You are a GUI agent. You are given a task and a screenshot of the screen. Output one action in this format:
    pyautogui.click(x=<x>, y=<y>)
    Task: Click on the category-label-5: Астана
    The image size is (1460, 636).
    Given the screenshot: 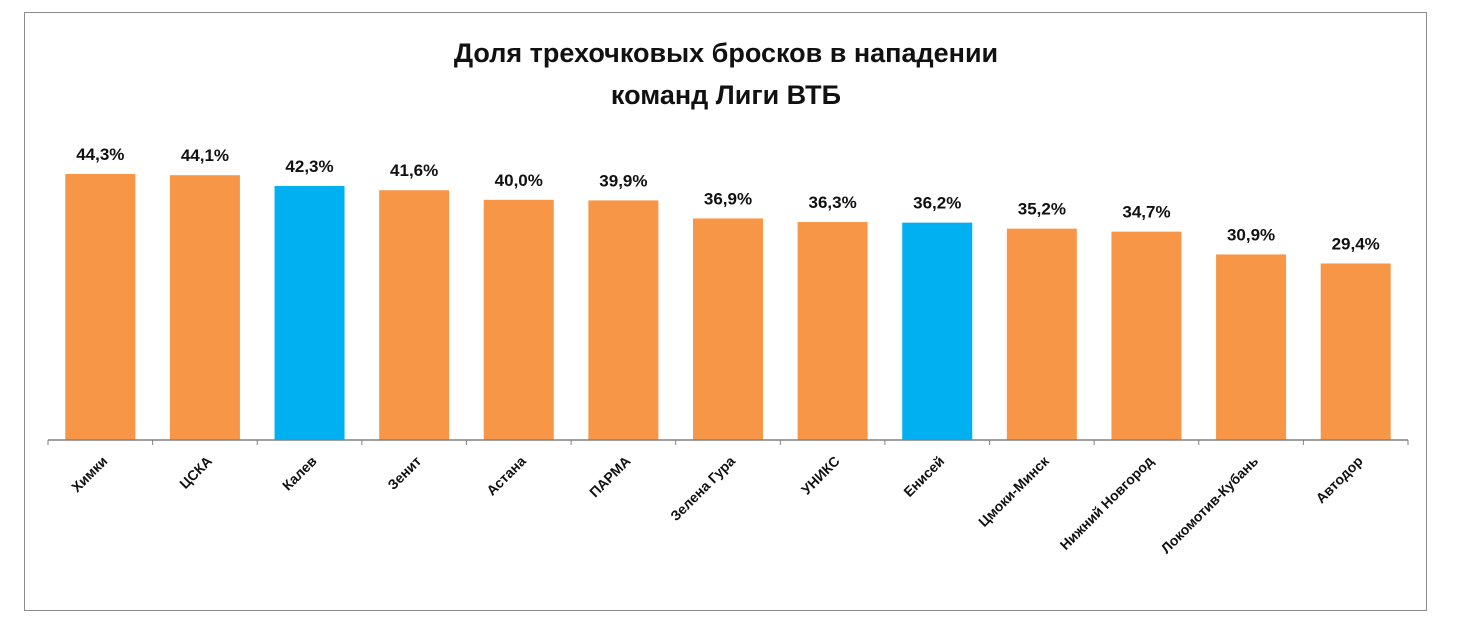 What is the action you would take?
    pyautogui.click(x=506, y=476)
    